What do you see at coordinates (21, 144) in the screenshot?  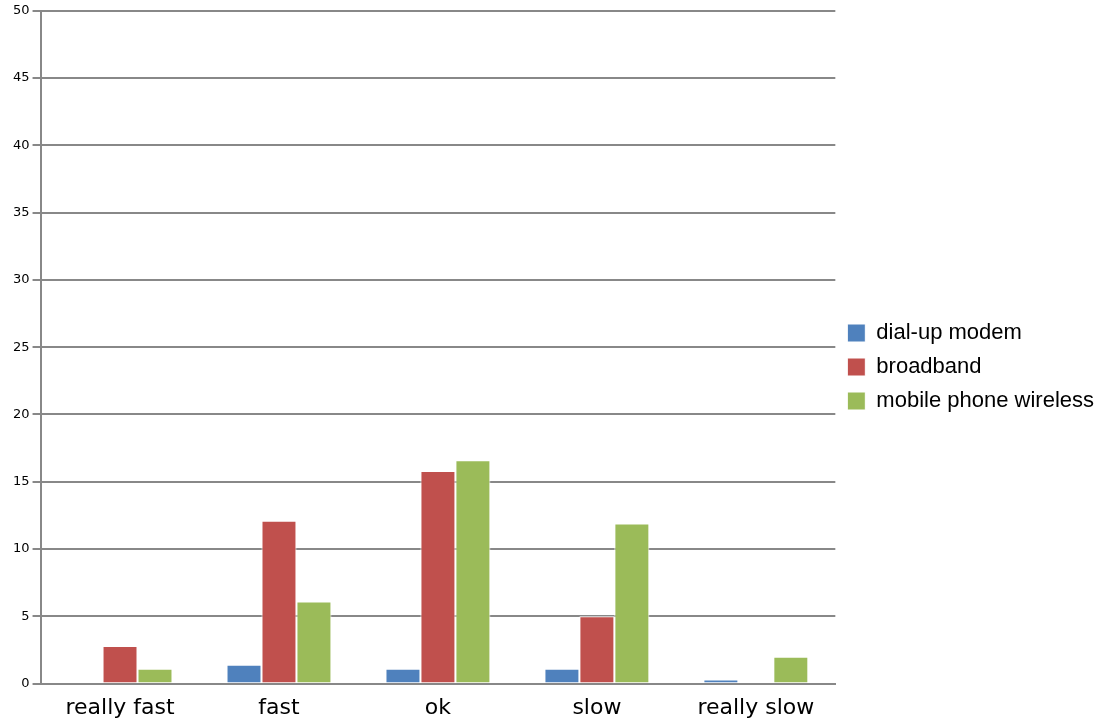 I see `y-tick-label: 40` at bounding box center [21, 144].